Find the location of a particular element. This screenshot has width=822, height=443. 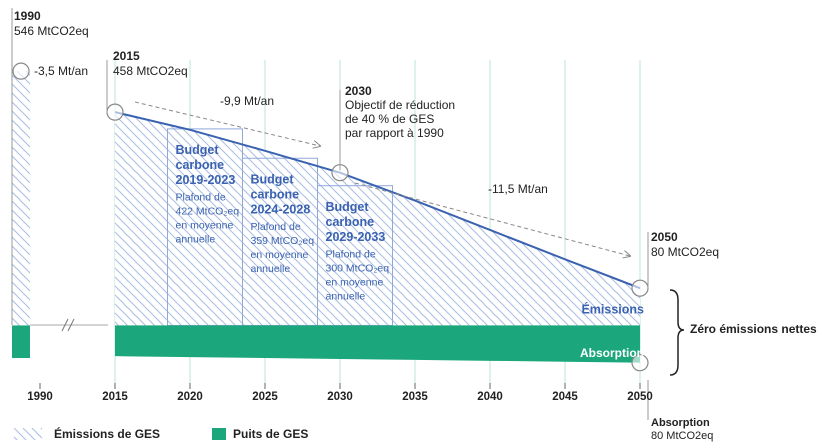

x-tick-label: 2035 is located at coordinates (415, 397).